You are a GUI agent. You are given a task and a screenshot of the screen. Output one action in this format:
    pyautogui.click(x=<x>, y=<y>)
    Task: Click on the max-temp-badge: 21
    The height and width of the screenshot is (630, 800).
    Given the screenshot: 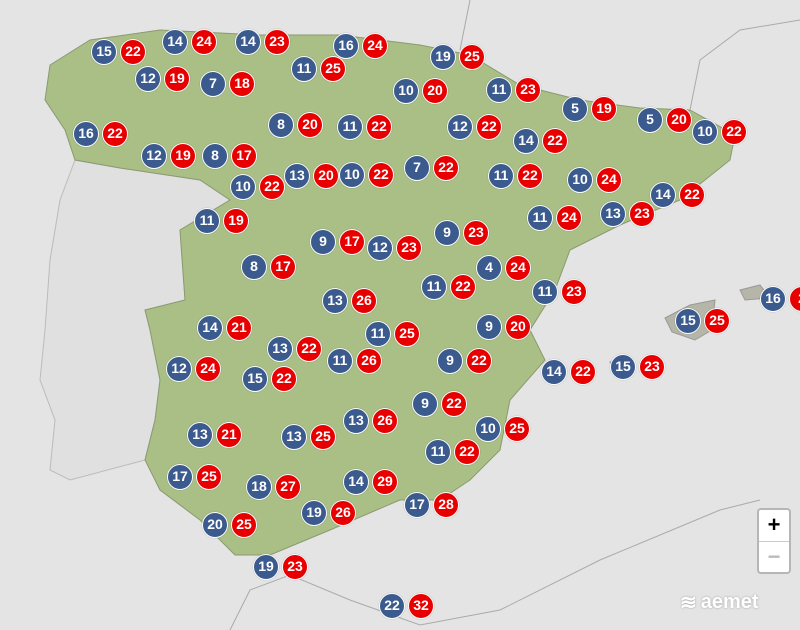 What is the action you would take?
    pyautogui.click(x=229, y=435)
    